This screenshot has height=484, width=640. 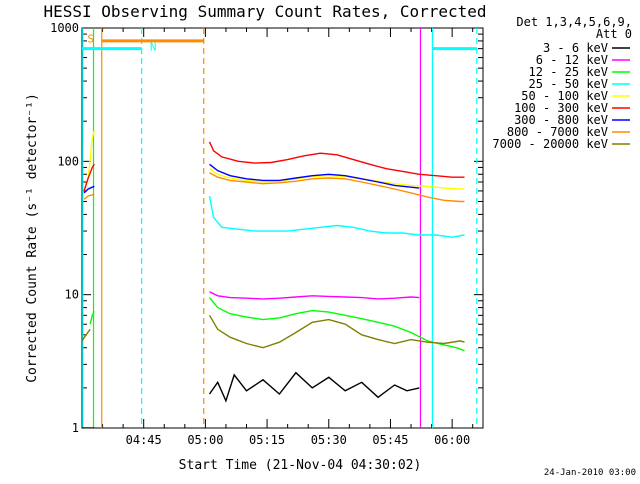 What do you see at coordinates (90, 38) in the screenshot?
I see `flag-label: S` at bounding box center [90, 38].